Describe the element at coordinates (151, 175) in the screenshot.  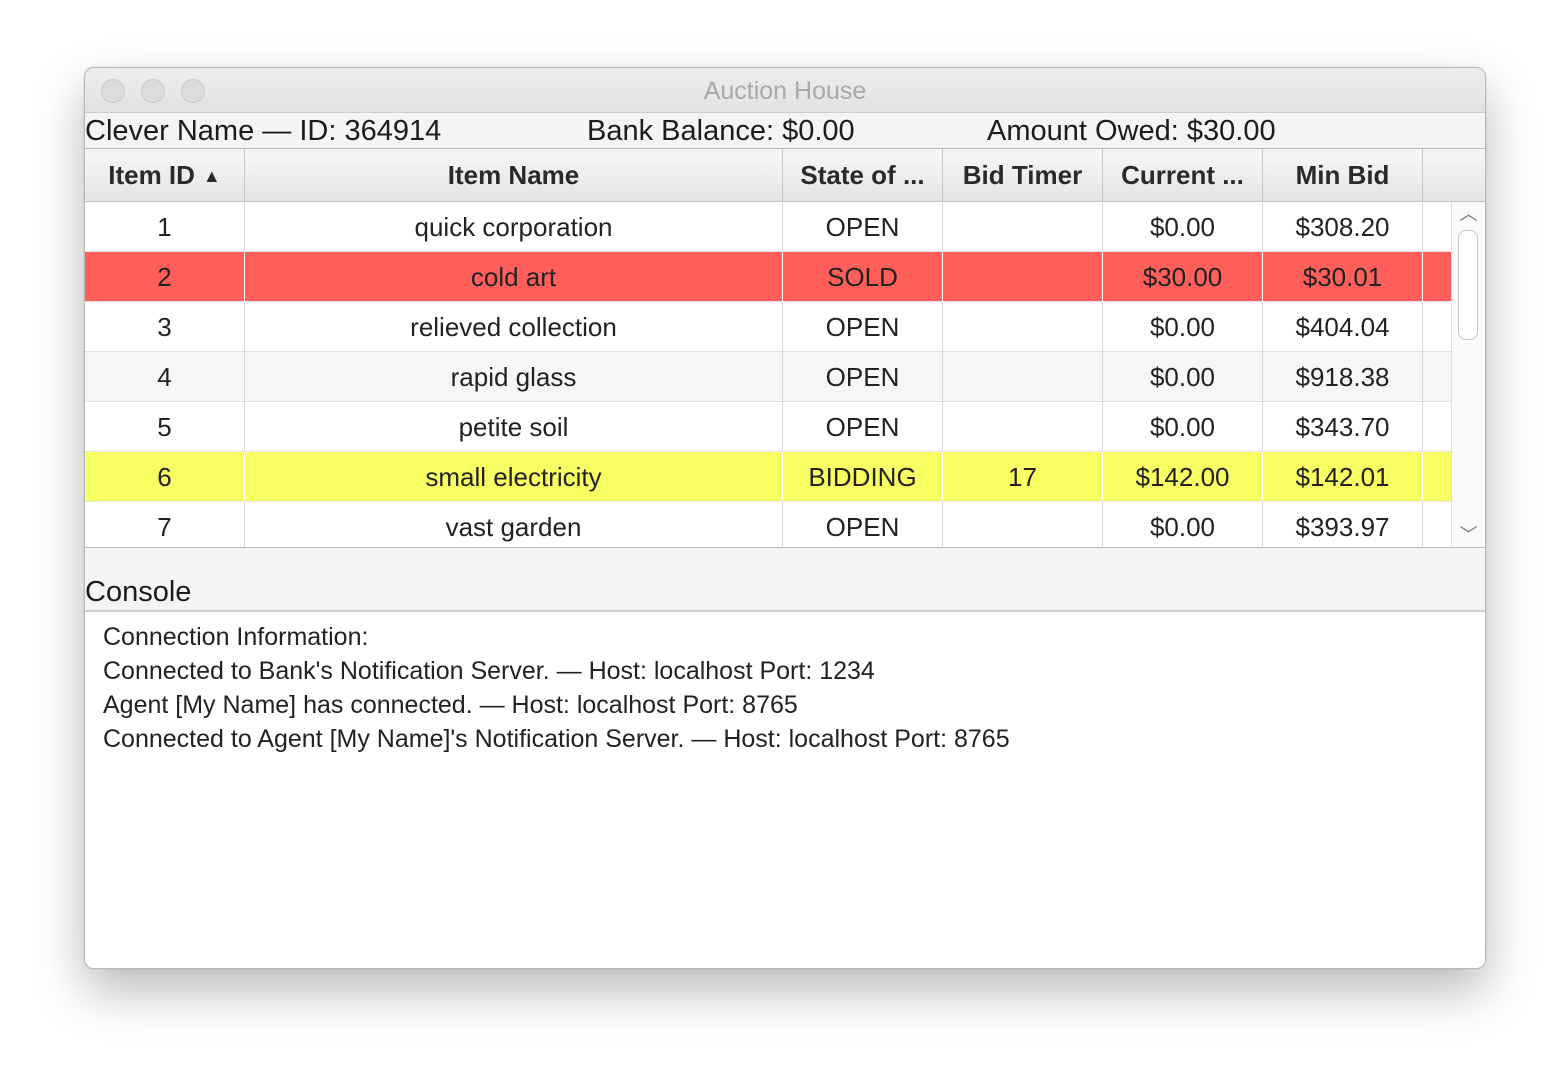
I see `column-header-label: Item ID` at that location.